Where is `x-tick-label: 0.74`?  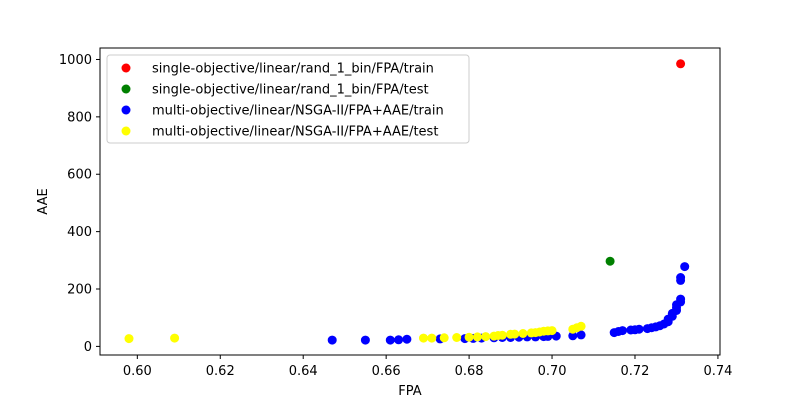
x-tick-label: 0.74 is located at coordinates (717, 371).